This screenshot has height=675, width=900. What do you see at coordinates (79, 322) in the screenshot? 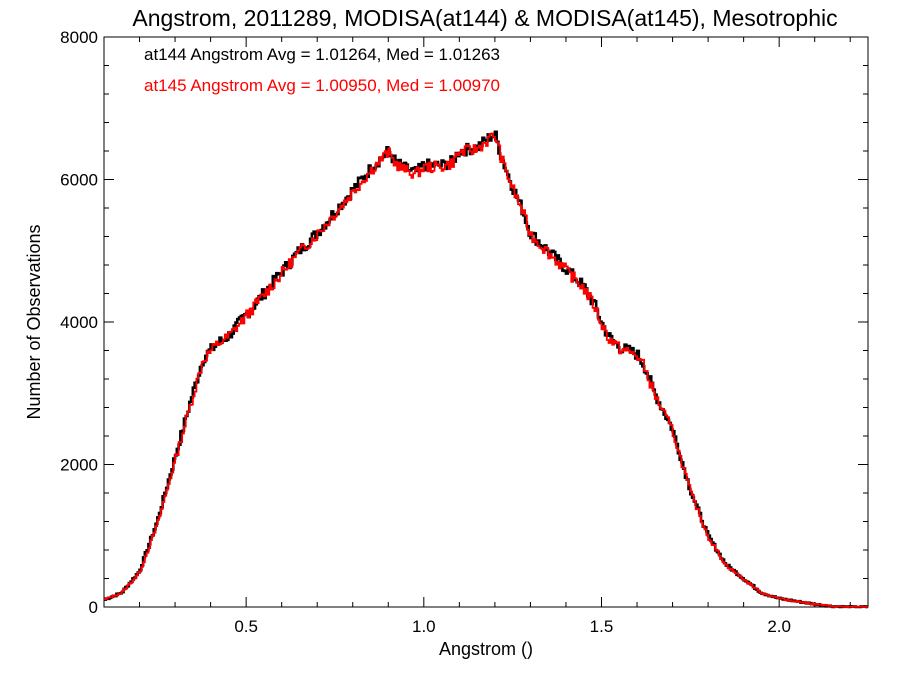
I see `y-tick-label: 4000` at bounding box center [79, 322].